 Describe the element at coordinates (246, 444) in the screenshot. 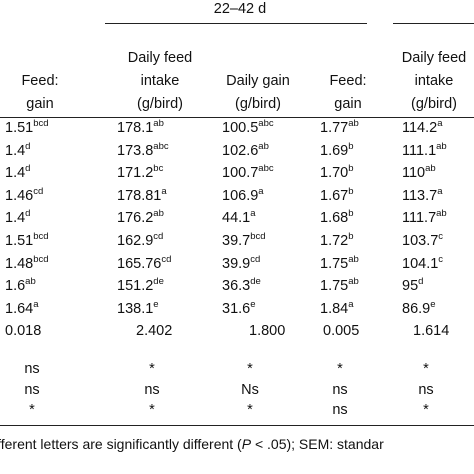

I see `footnote-text: P` at that location.